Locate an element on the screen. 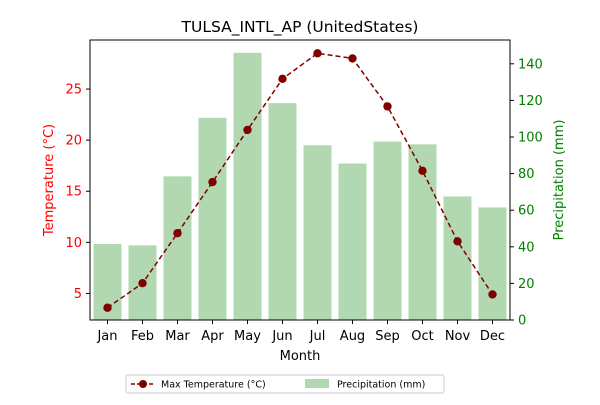  precipitation-bar-may is located at coordinates (247, 186).